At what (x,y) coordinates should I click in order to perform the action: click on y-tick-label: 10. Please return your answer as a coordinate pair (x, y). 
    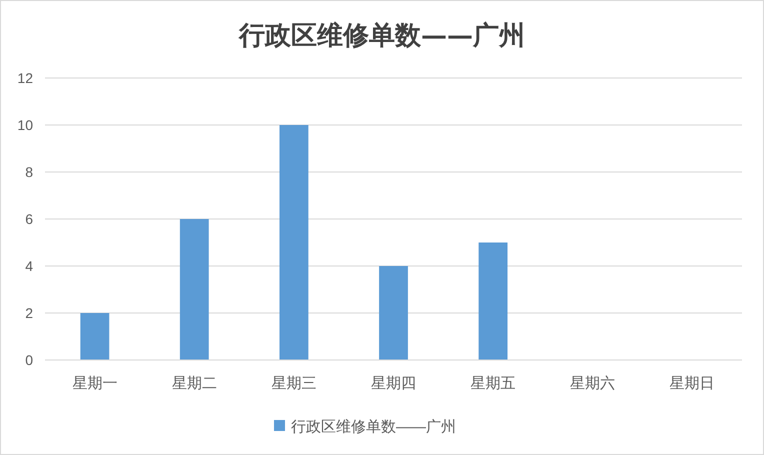
    Looking at the image, I should click on (25, 124).